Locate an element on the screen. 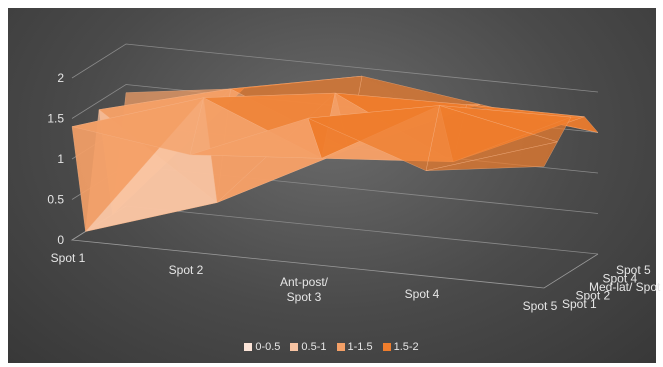 Image resolution: width=663 pixels, height=367 pixels. y-tick-label: Med-lat/ Spot 3 is located at coordinates (626, 287).